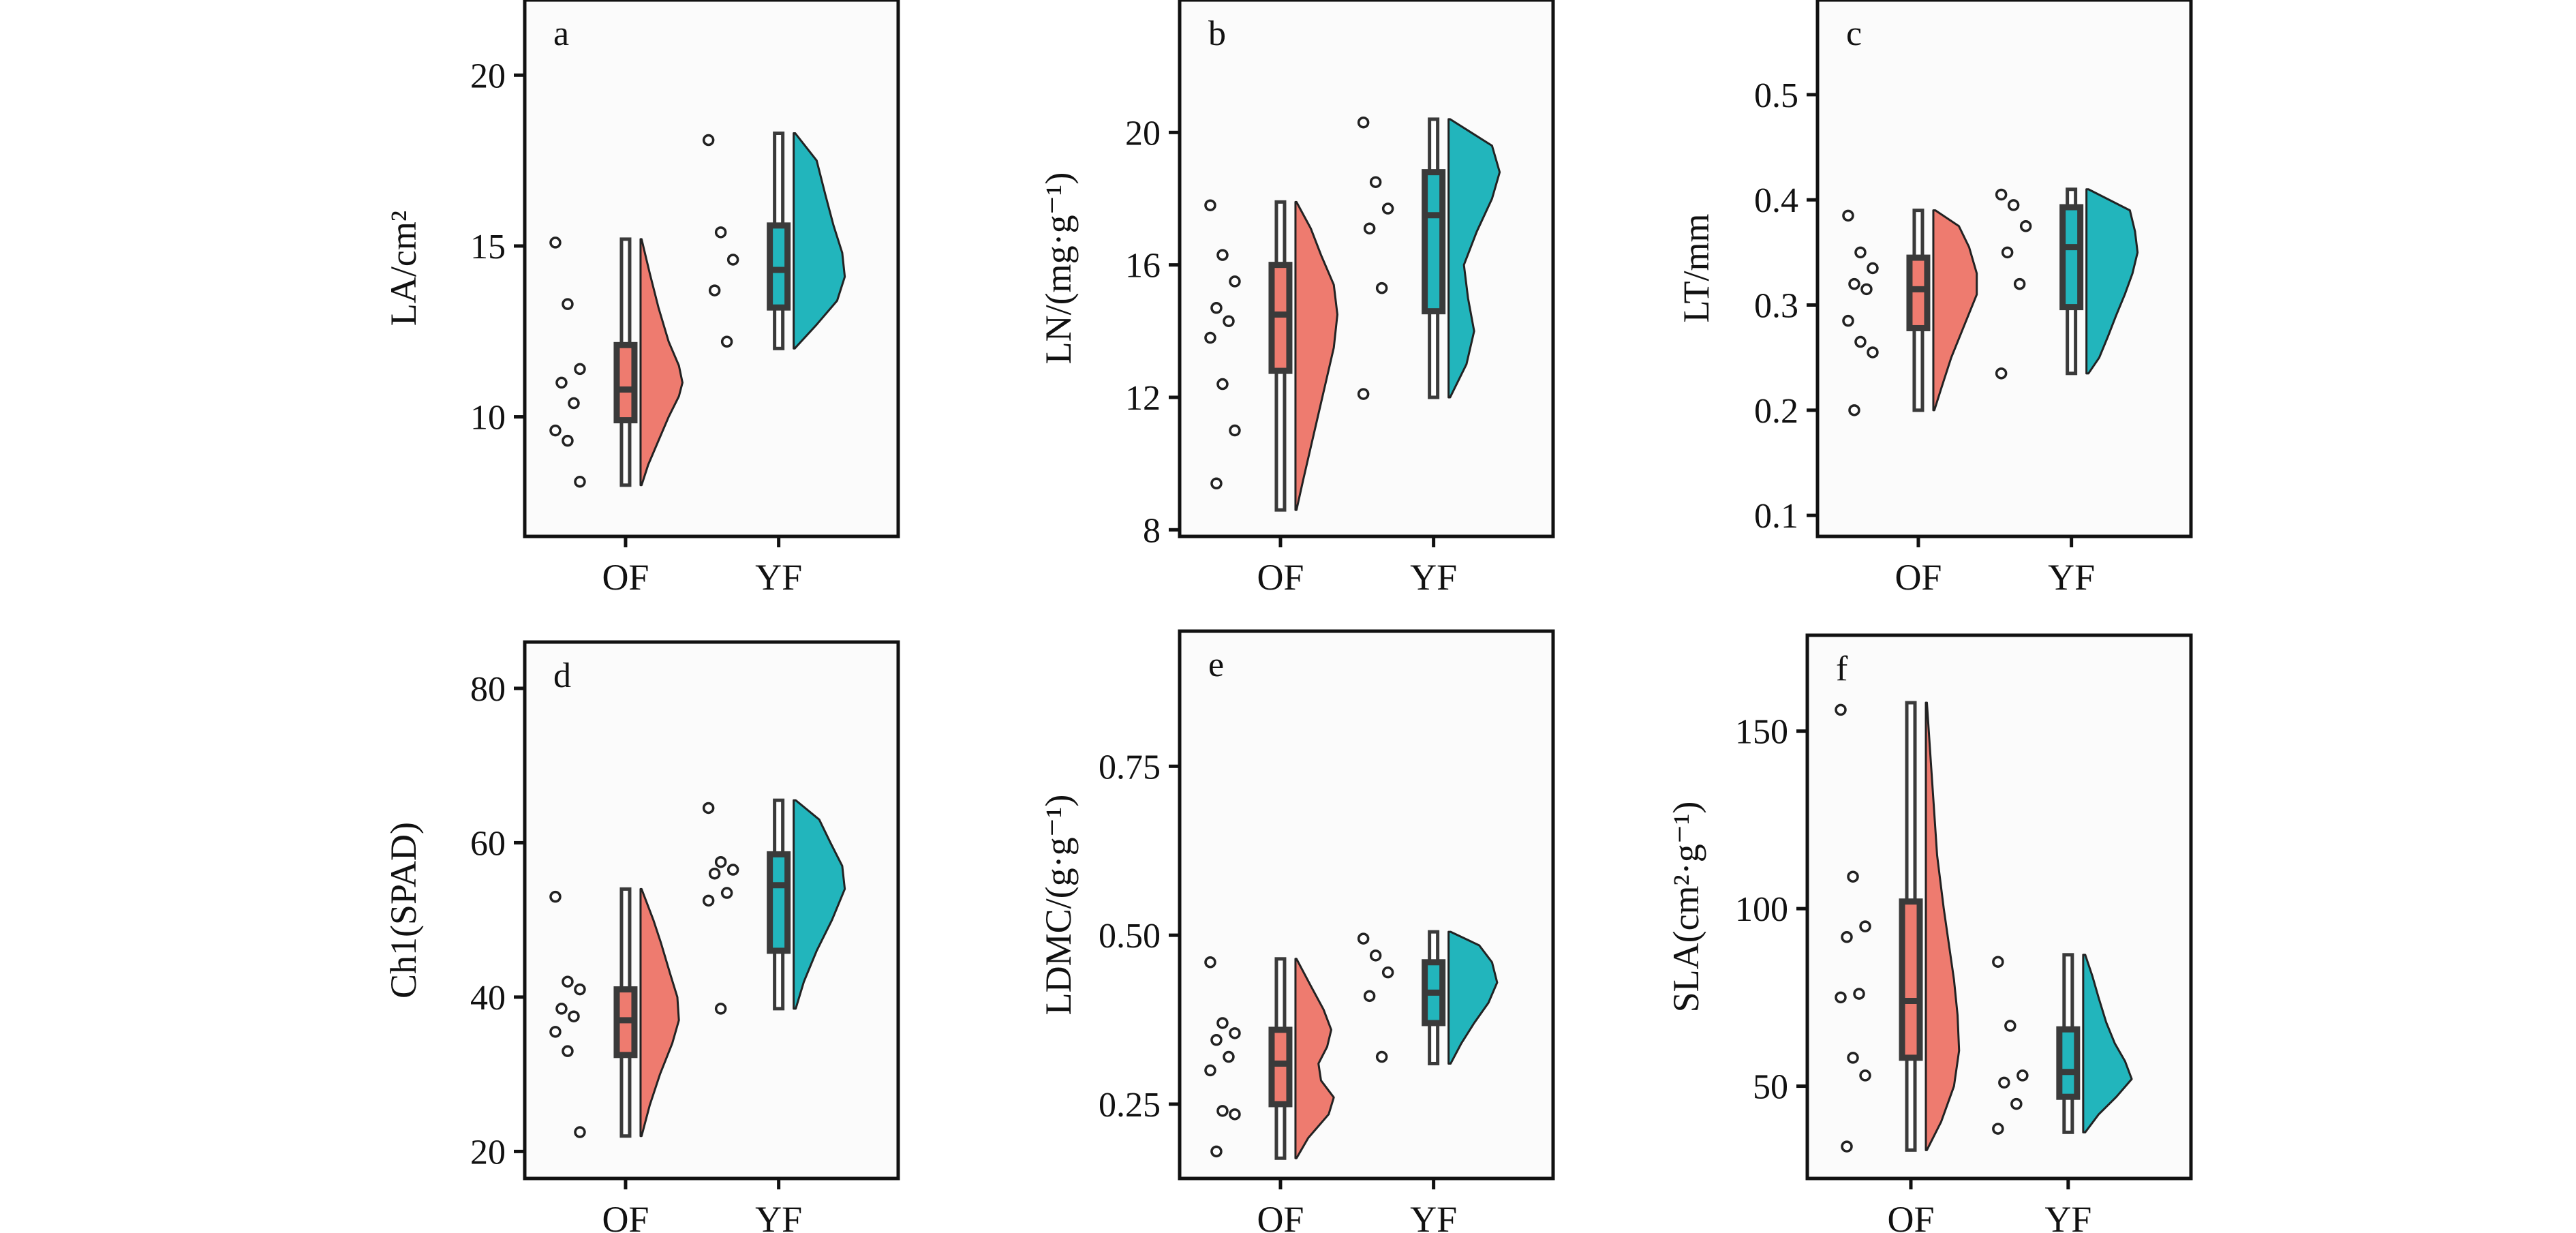  Describe the element at coordinates (403, 268) in the screenshot. I see `y-axis-label: LA/cm²` at that location.